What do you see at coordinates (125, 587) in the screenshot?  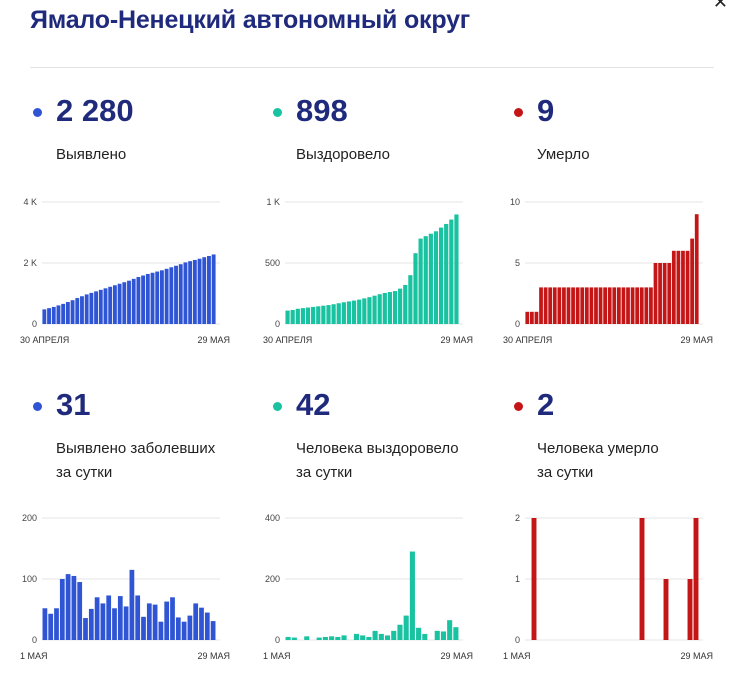 I see `chart-daily-detected: 0 100 200 1 МАЯ 29 МАЯ` at bounding box center [125, 587].